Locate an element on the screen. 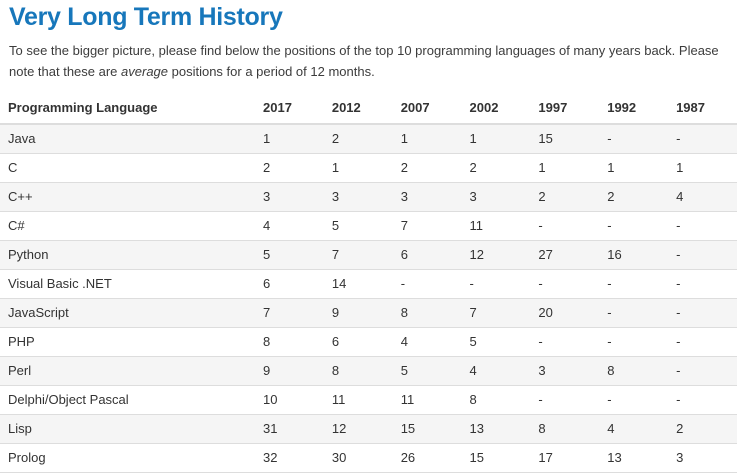  table-row: Java 1 2 1 1 15 - - is located at coordinates (368, 138).